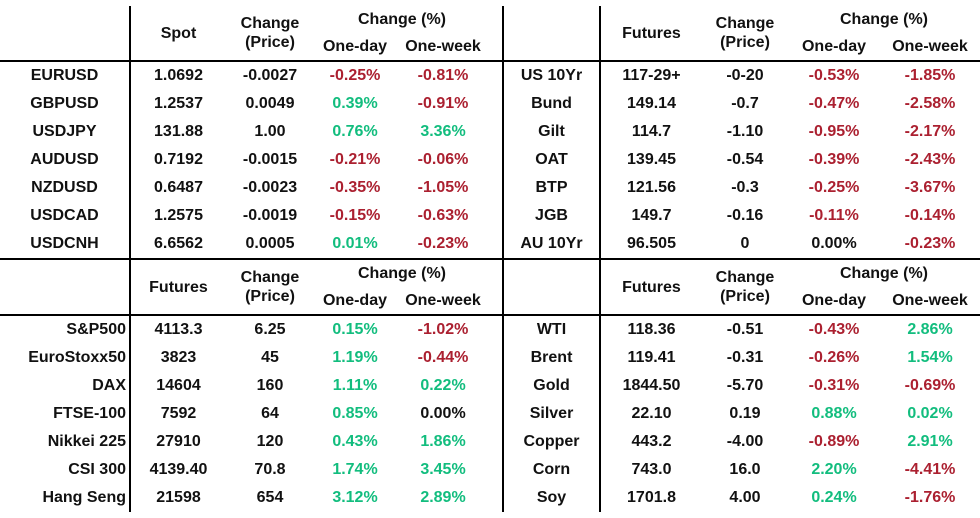  Describe the element at coordinates (551, 188) in the screenshot. I see `bonds-row-label: BTP` at that location.